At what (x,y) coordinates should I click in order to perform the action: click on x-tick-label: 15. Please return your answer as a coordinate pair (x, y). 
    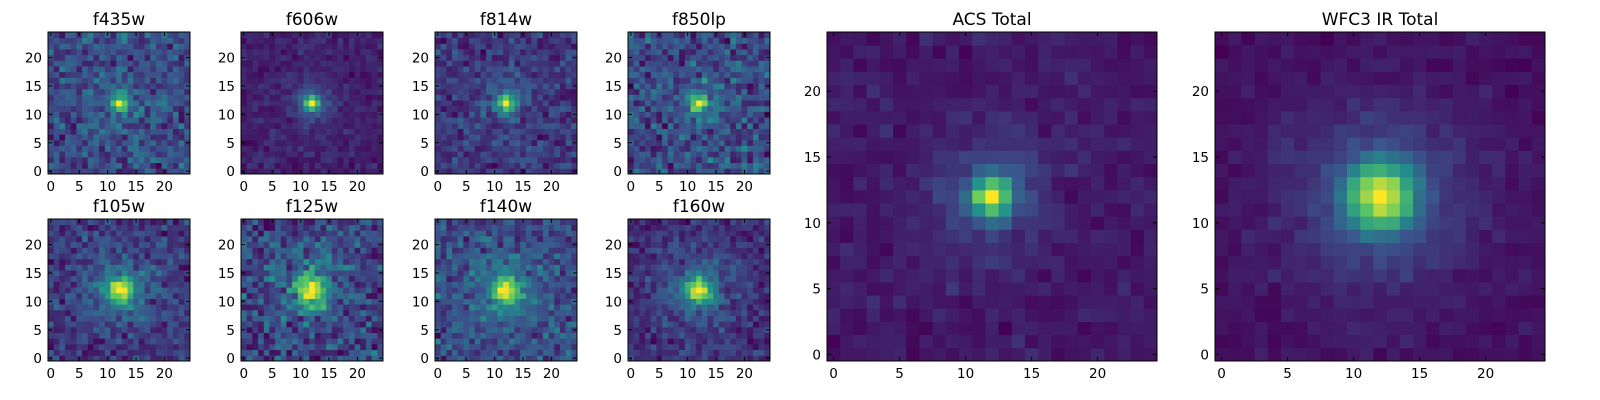
    Looking at the image, I should click on (522, 187).